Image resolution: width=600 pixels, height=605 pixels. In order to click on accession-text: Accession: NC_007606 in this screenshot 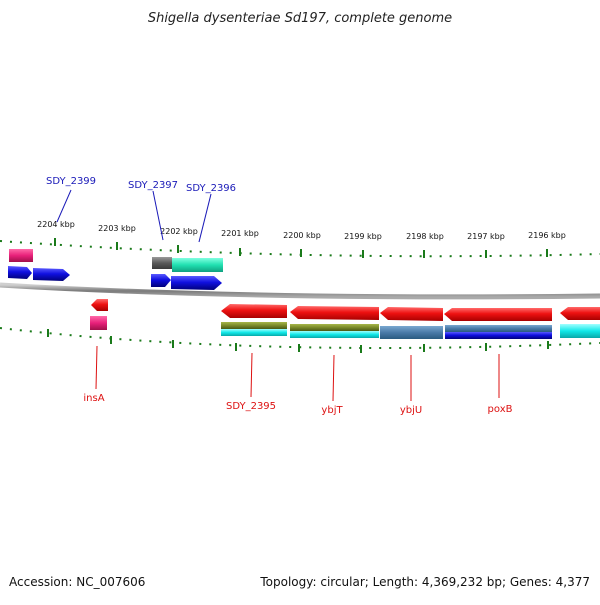, I will do `click(77, 582)`.